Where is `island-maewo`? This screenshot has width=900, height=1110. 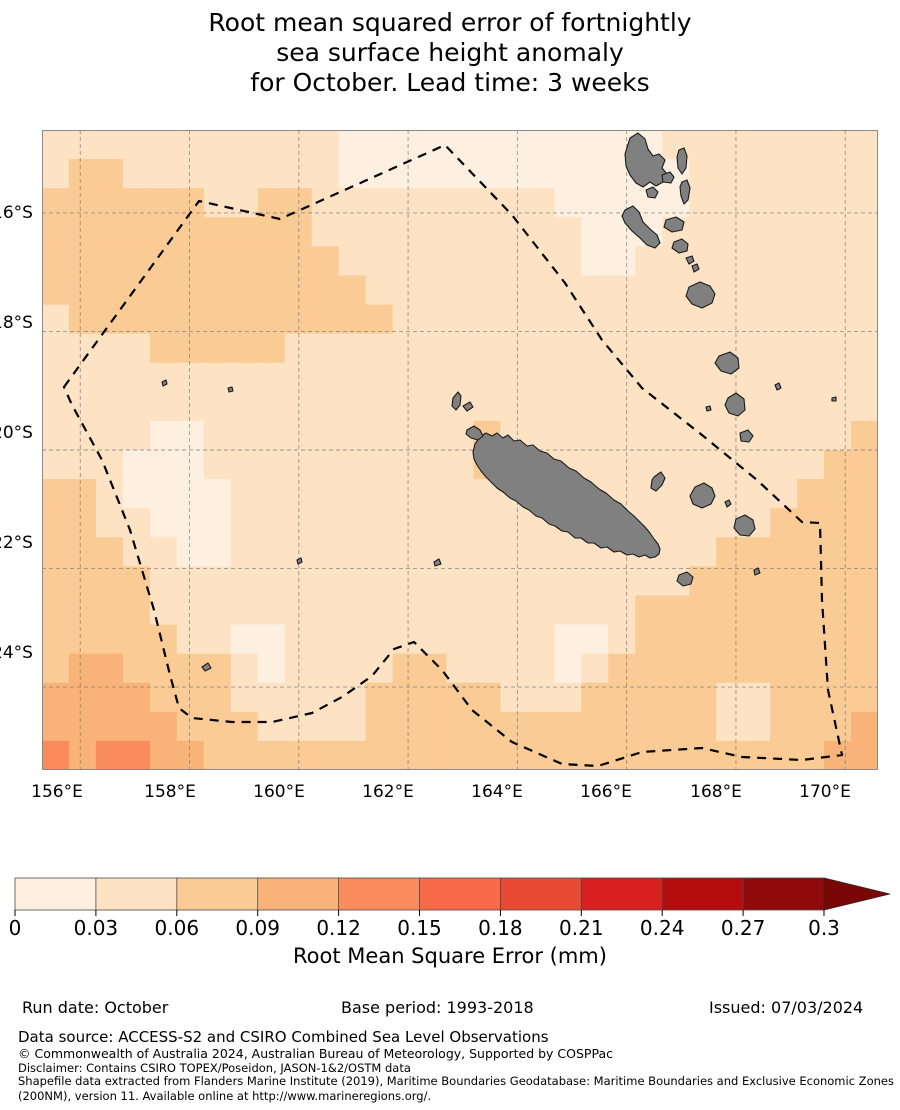 island-maewo is located at coordinates (685, 192).